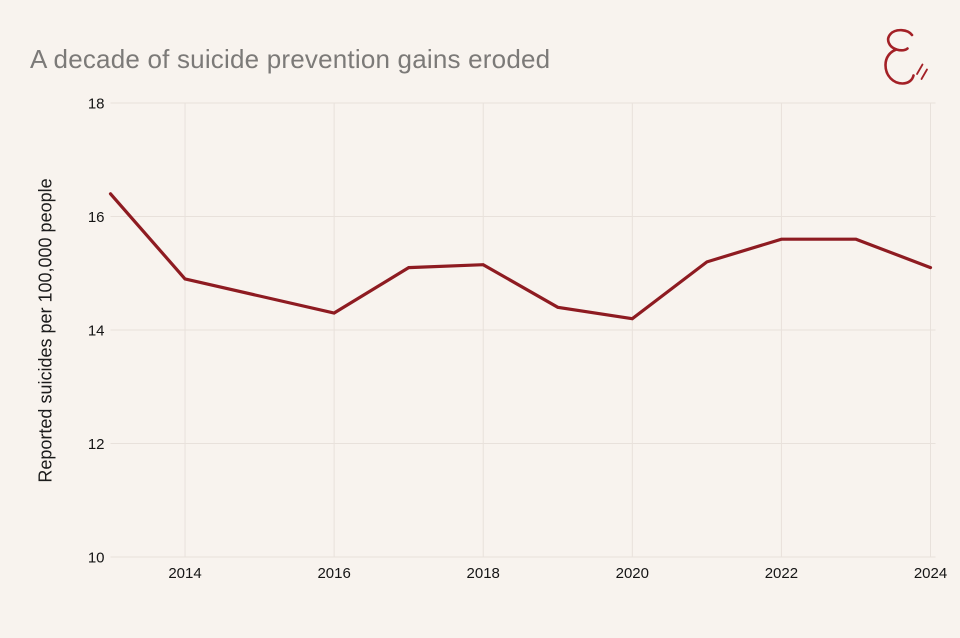  I want to click on svg-text: 14, so click(96, 330).